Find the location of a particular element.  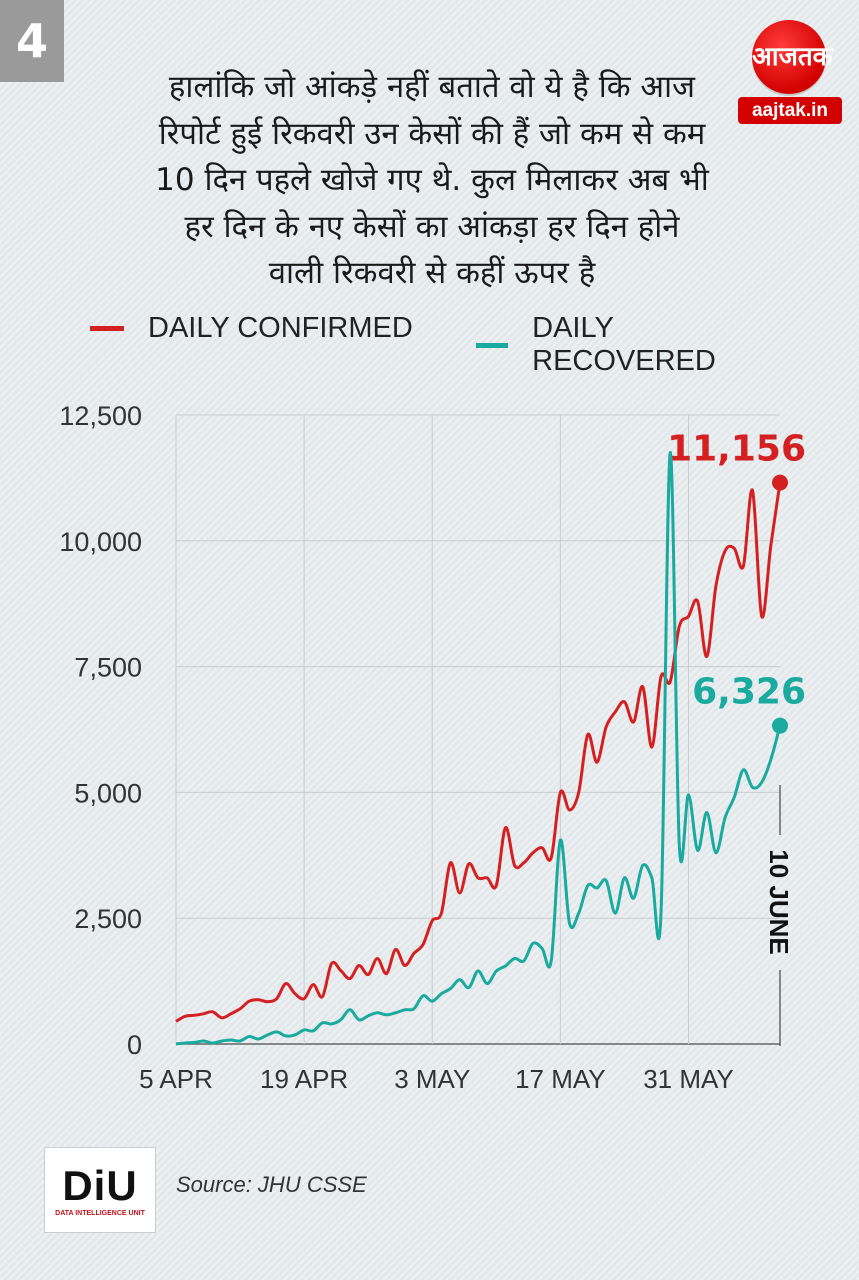

y-tick-label: 2,500 is located at coordinates (108, 919).